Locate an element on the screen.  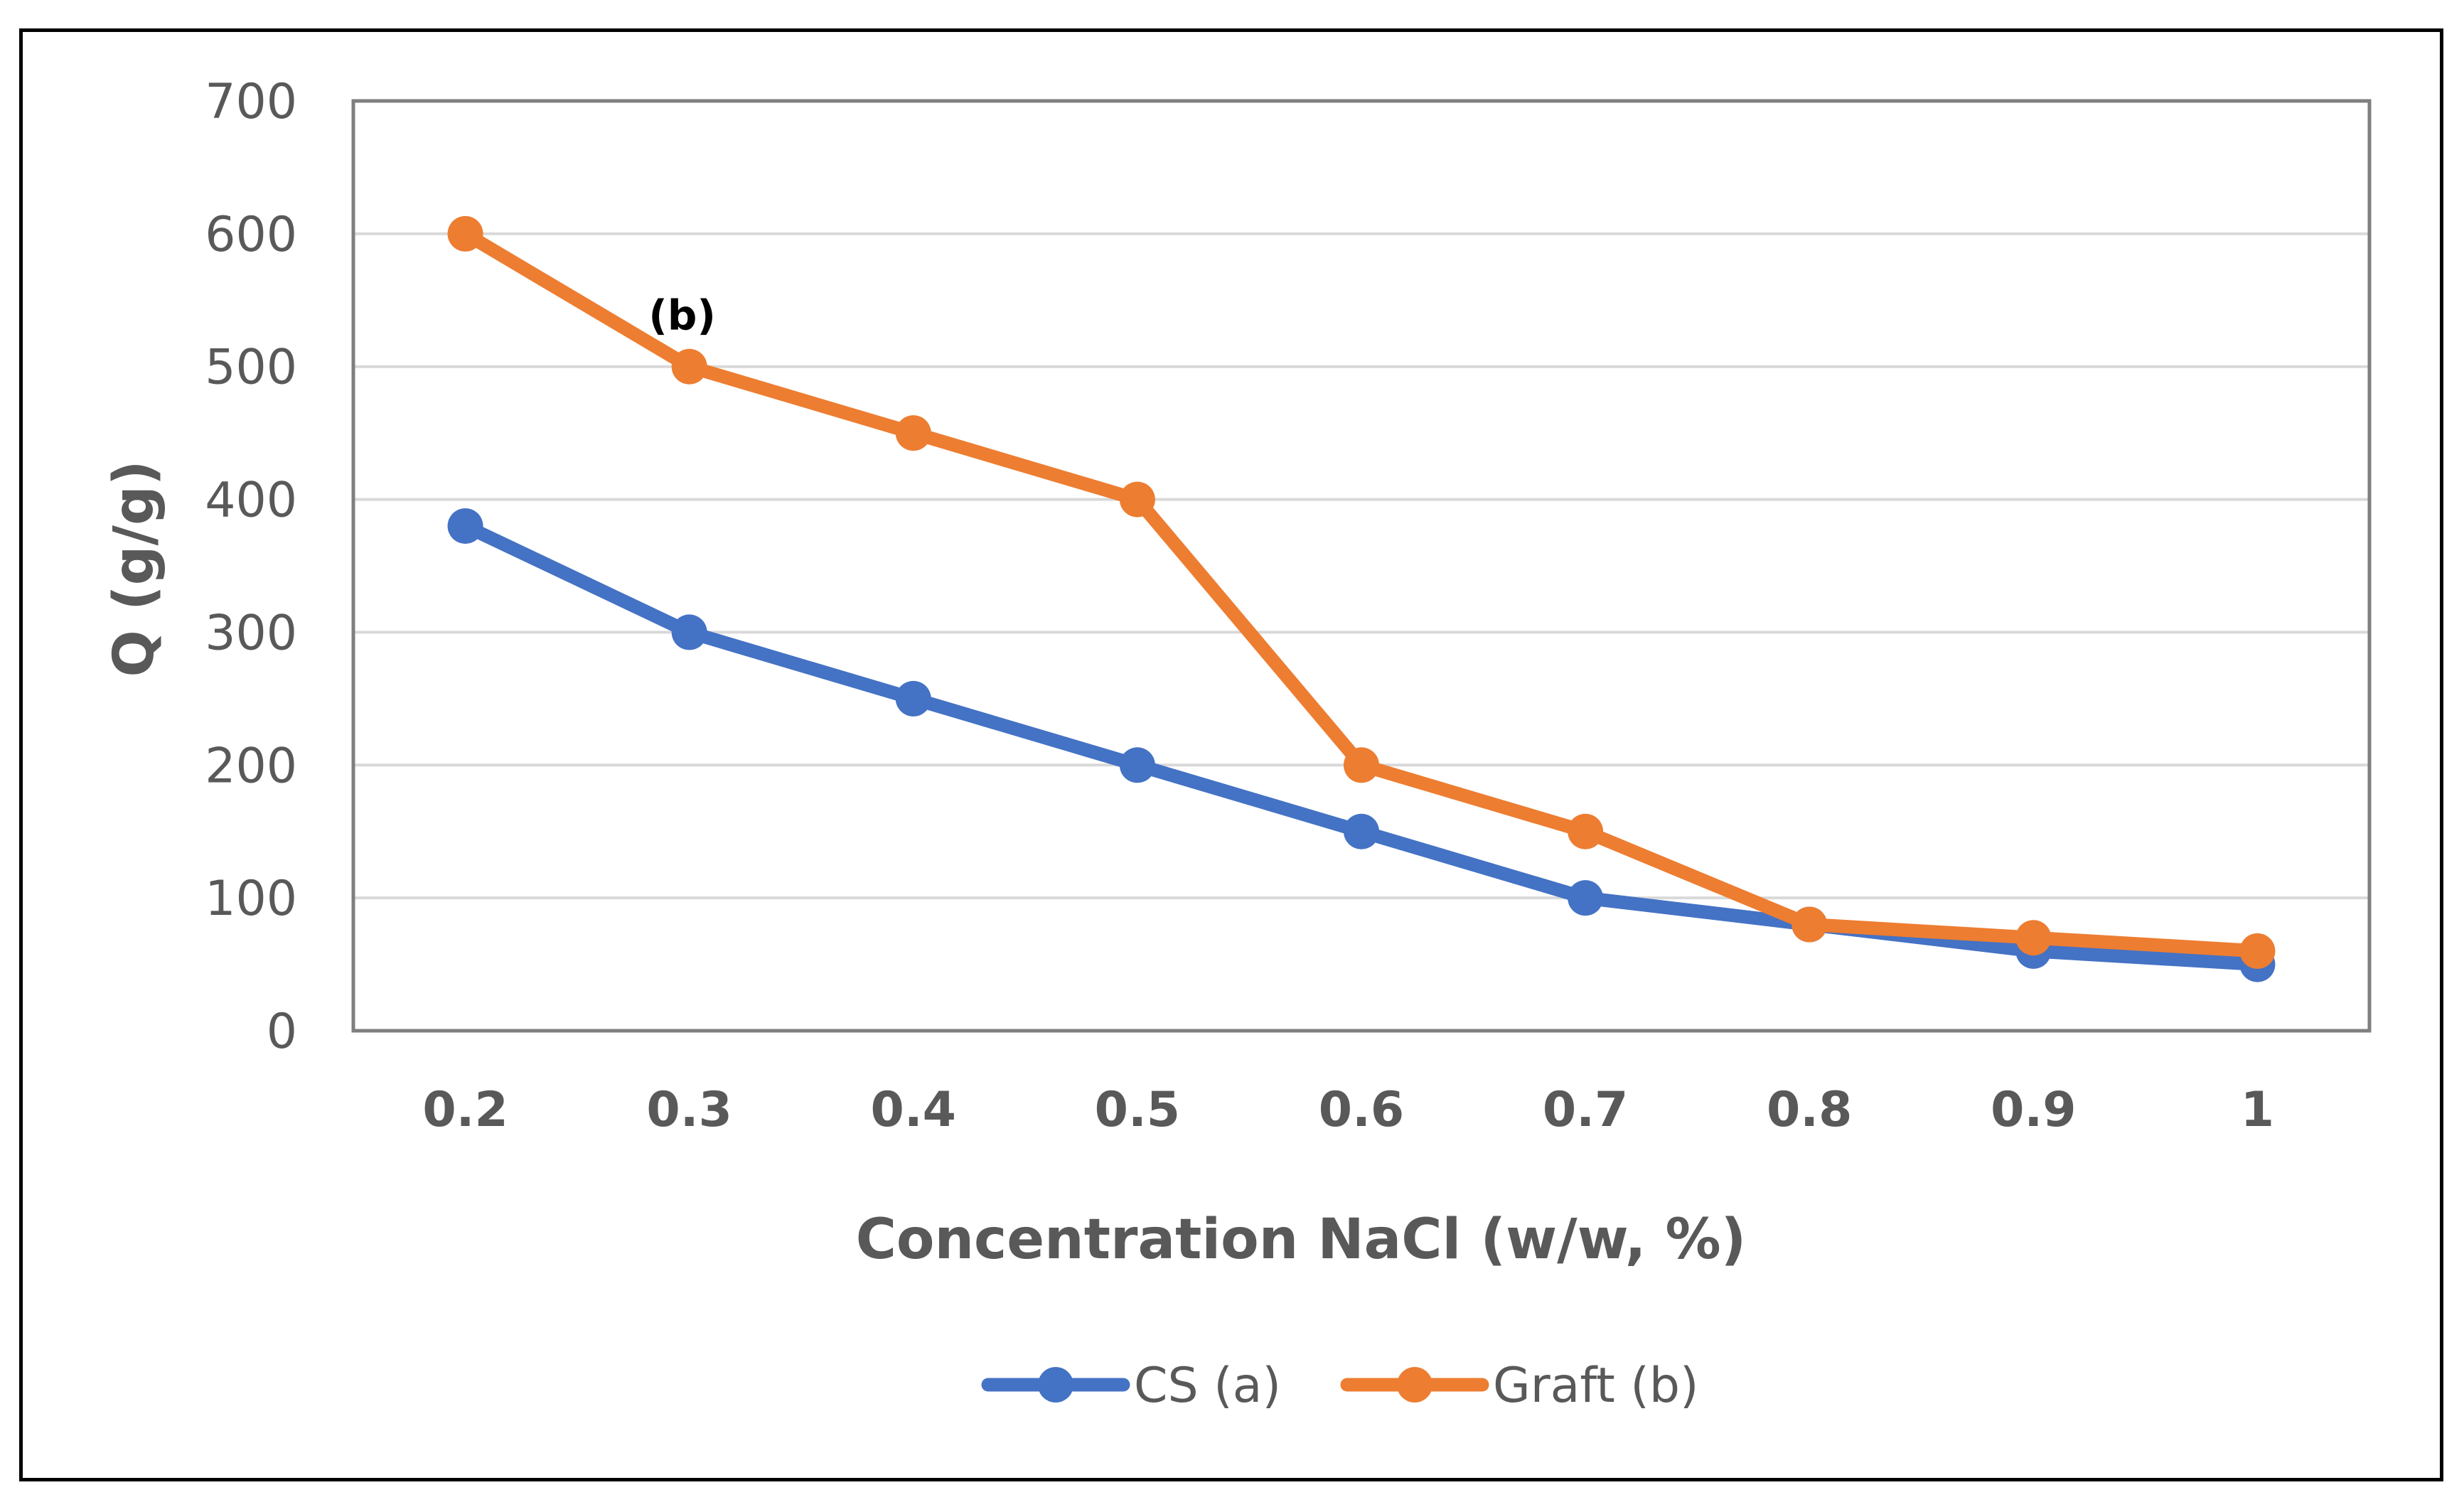
x-axis-ticks: 0.2 0.3 0.4 0.5 0.6 0.7 0.8 0.9 1 is located at coordinates (1348, 1110).